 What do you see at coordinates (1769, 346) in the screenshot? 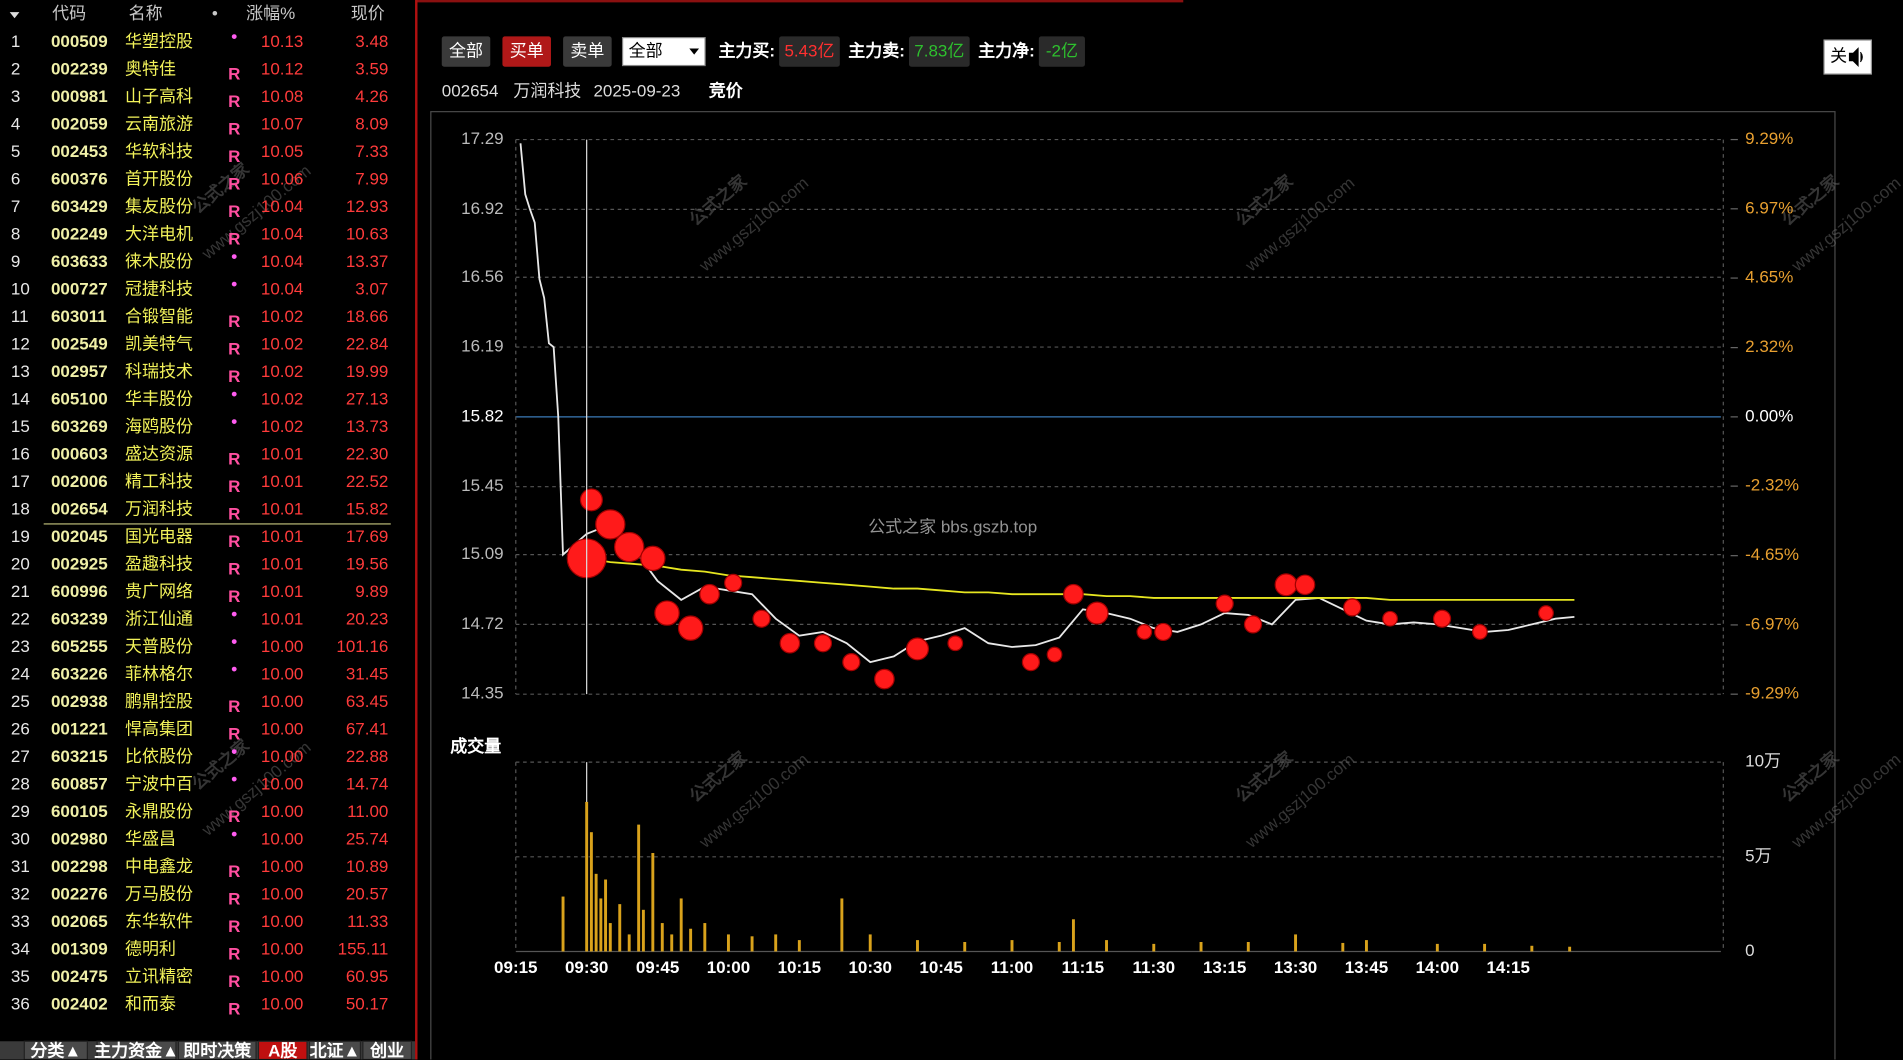
I see `y2-tick-label: 2.32%` at bounding box center [1769, 346].